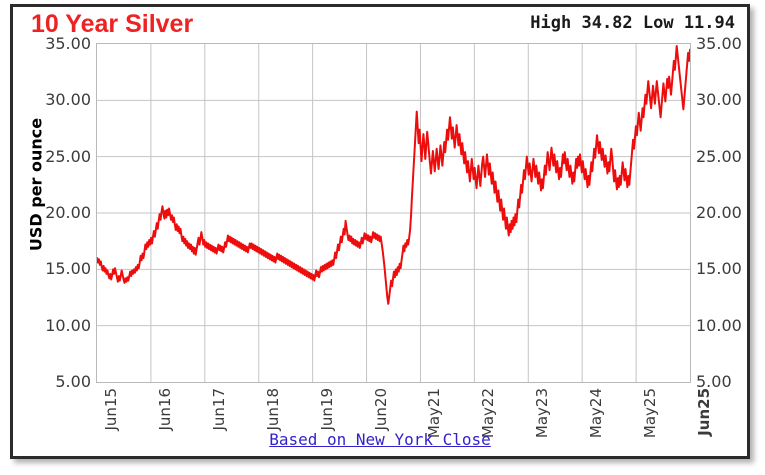 The image size is (765, 475). Describe the element at coordinates (68, 156) in the screenshot. I see `y-tick-label-left: 25.00` at that location.